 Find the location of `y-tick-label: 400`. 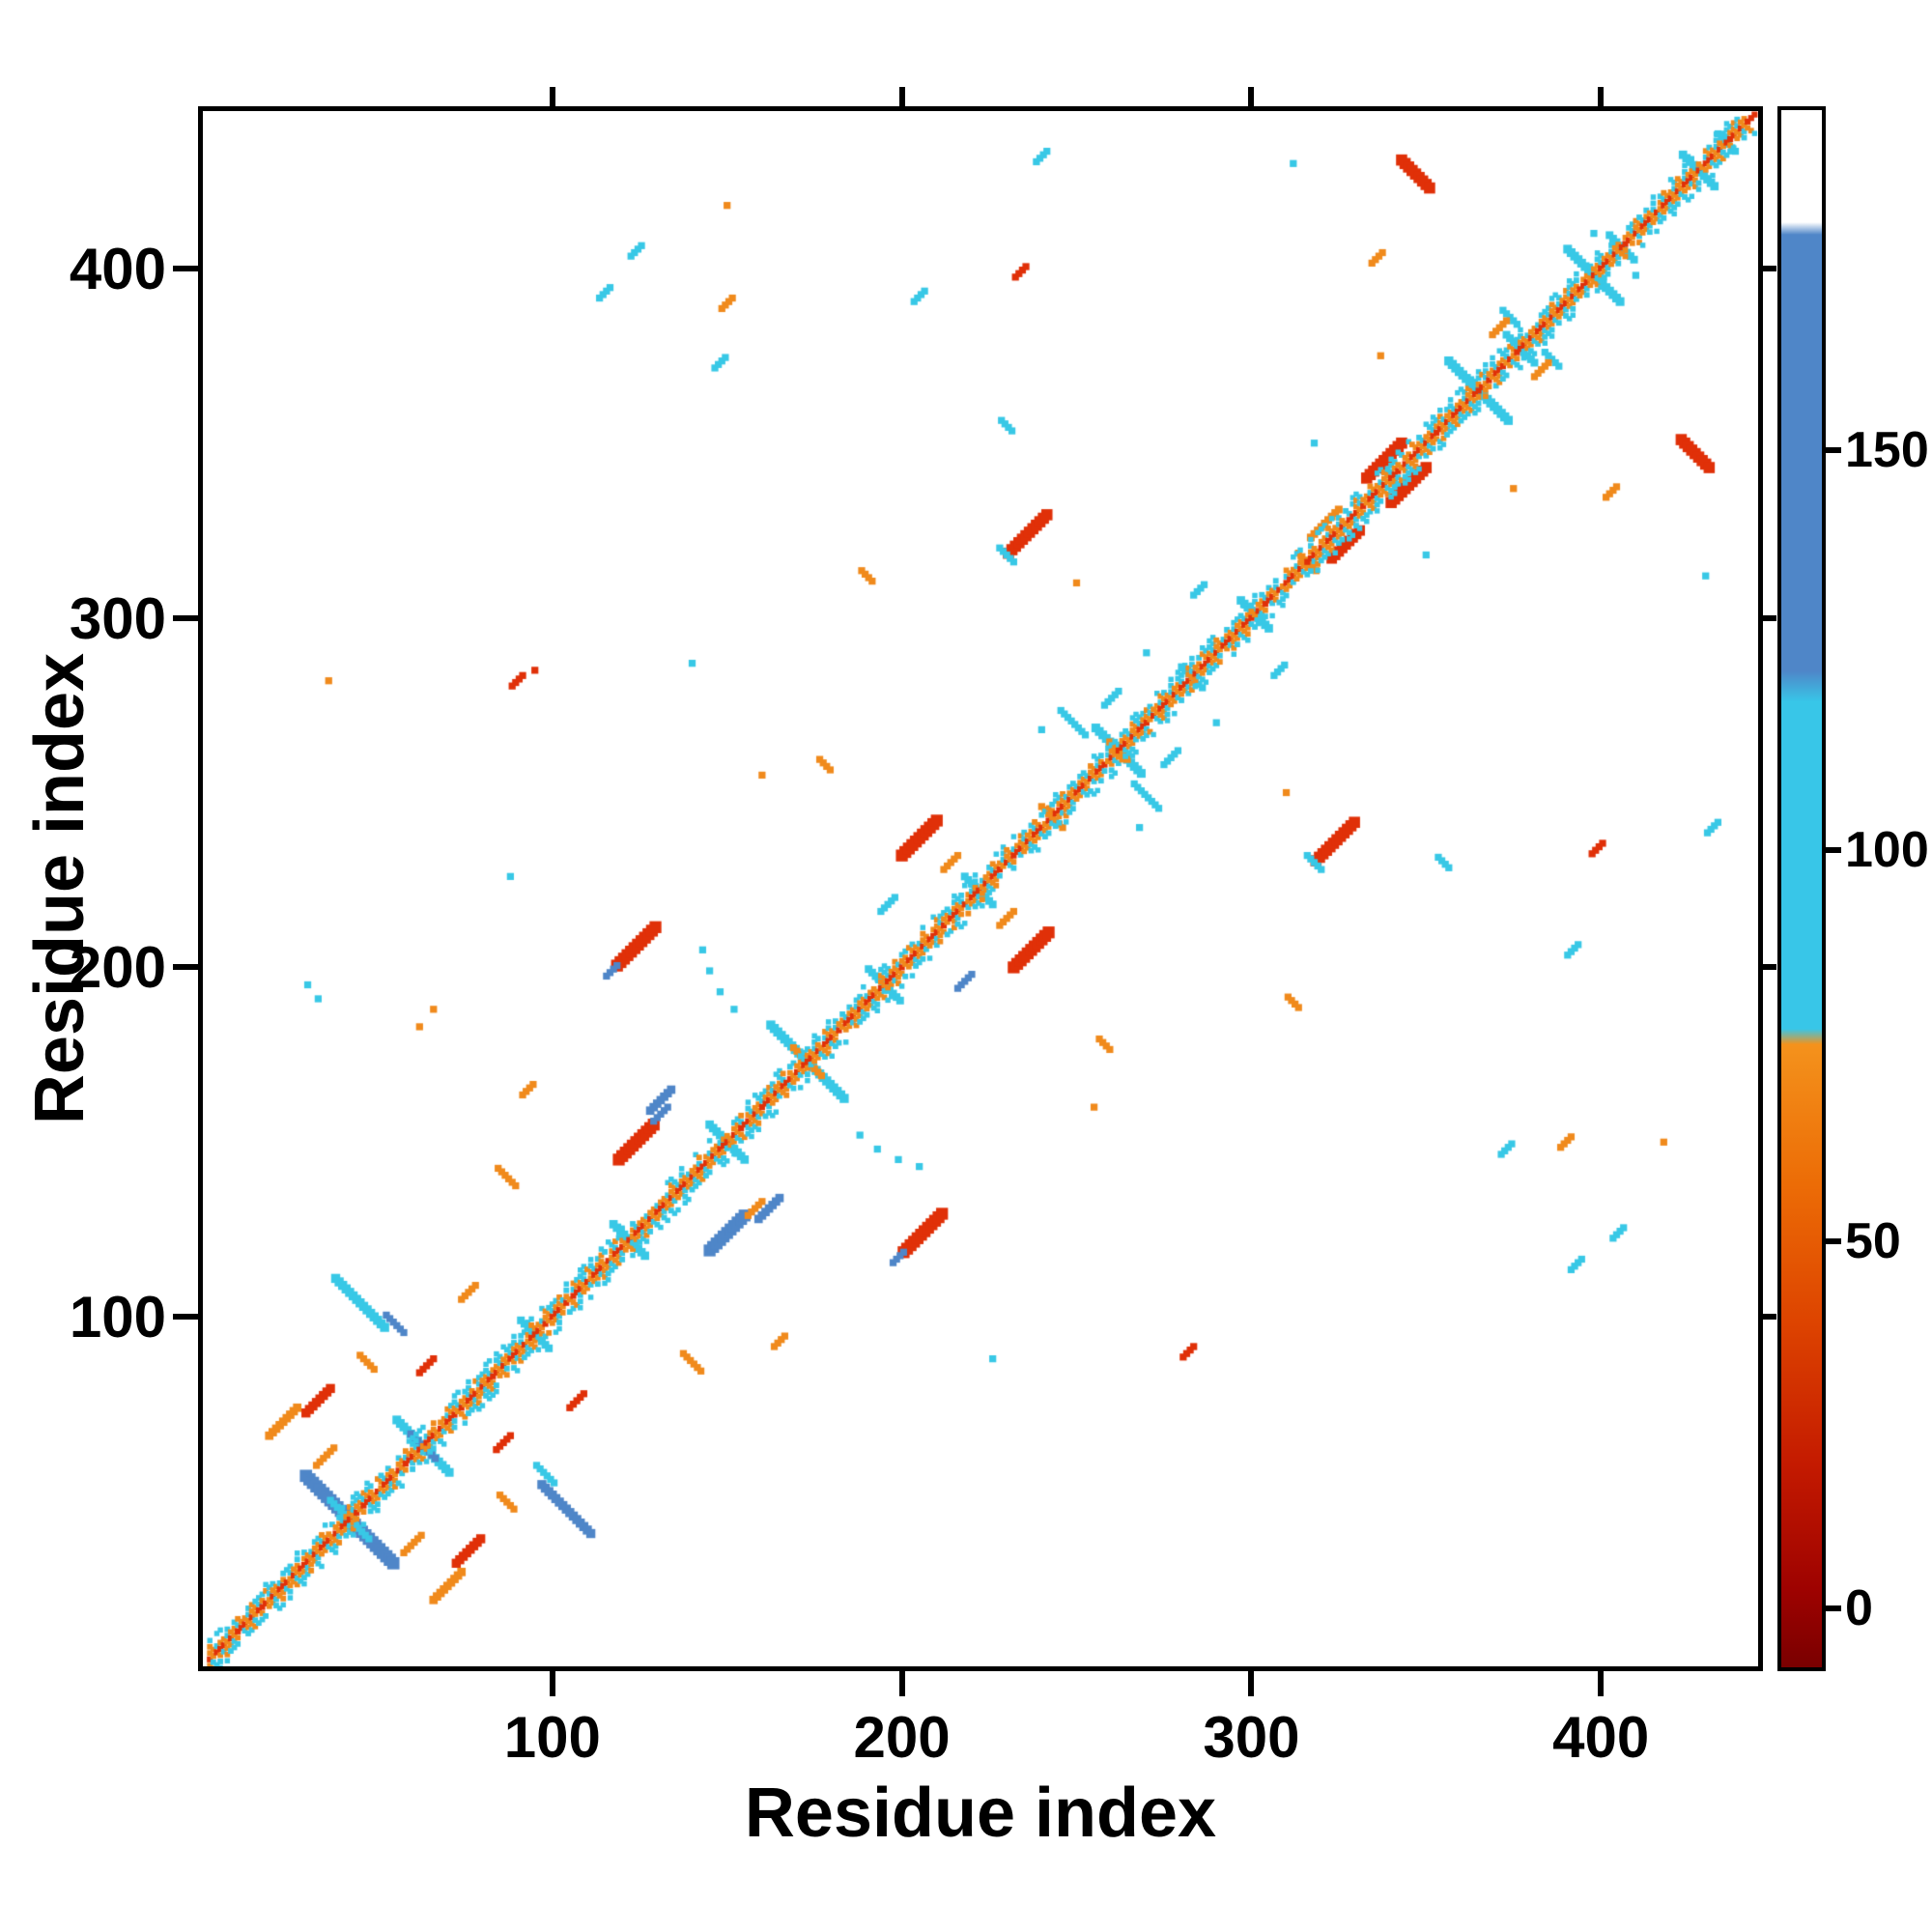

y-tick-label: 400 is located at coordinates (117, 268).